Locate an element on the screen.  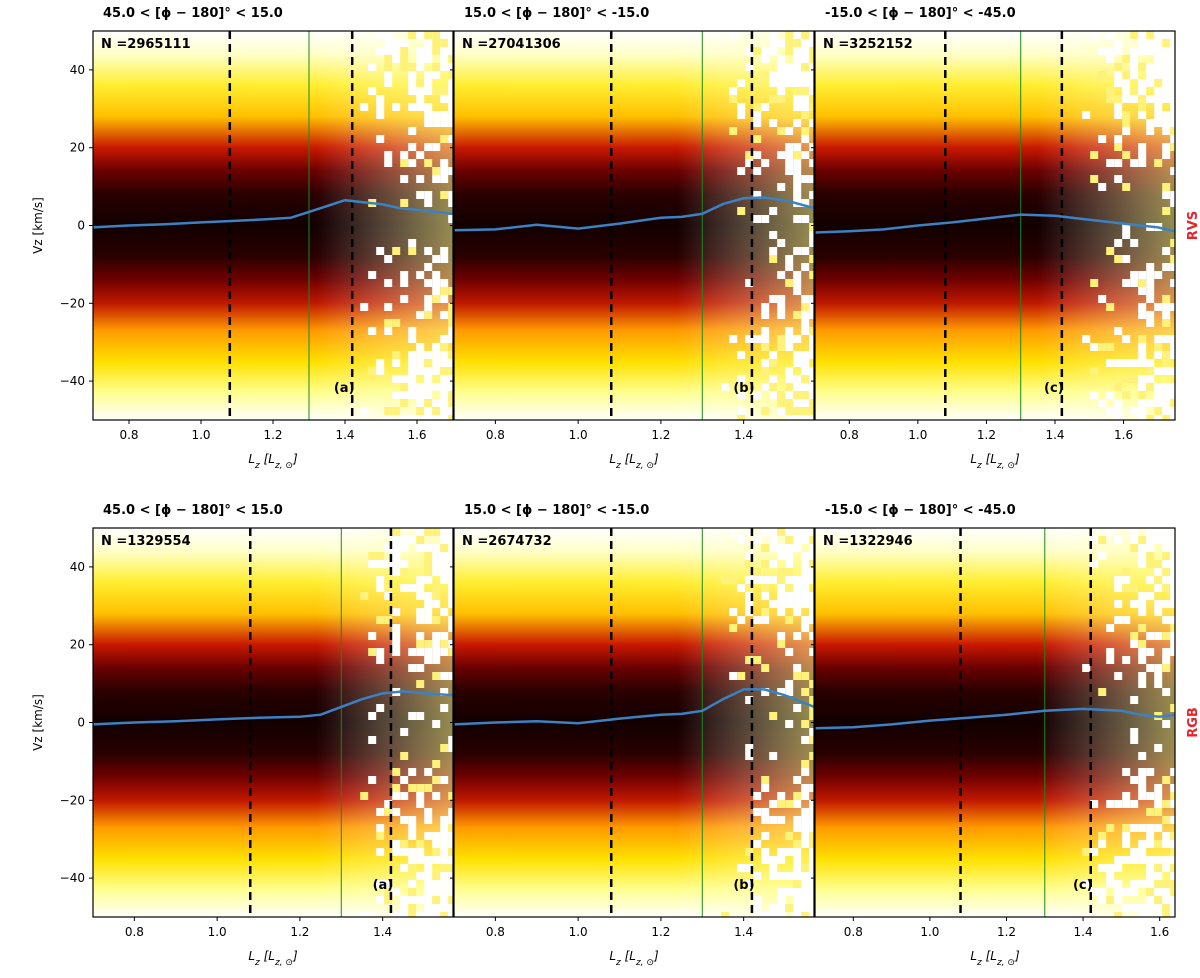
row-label-rgb: RGB is located at coordinates (1193, 722).